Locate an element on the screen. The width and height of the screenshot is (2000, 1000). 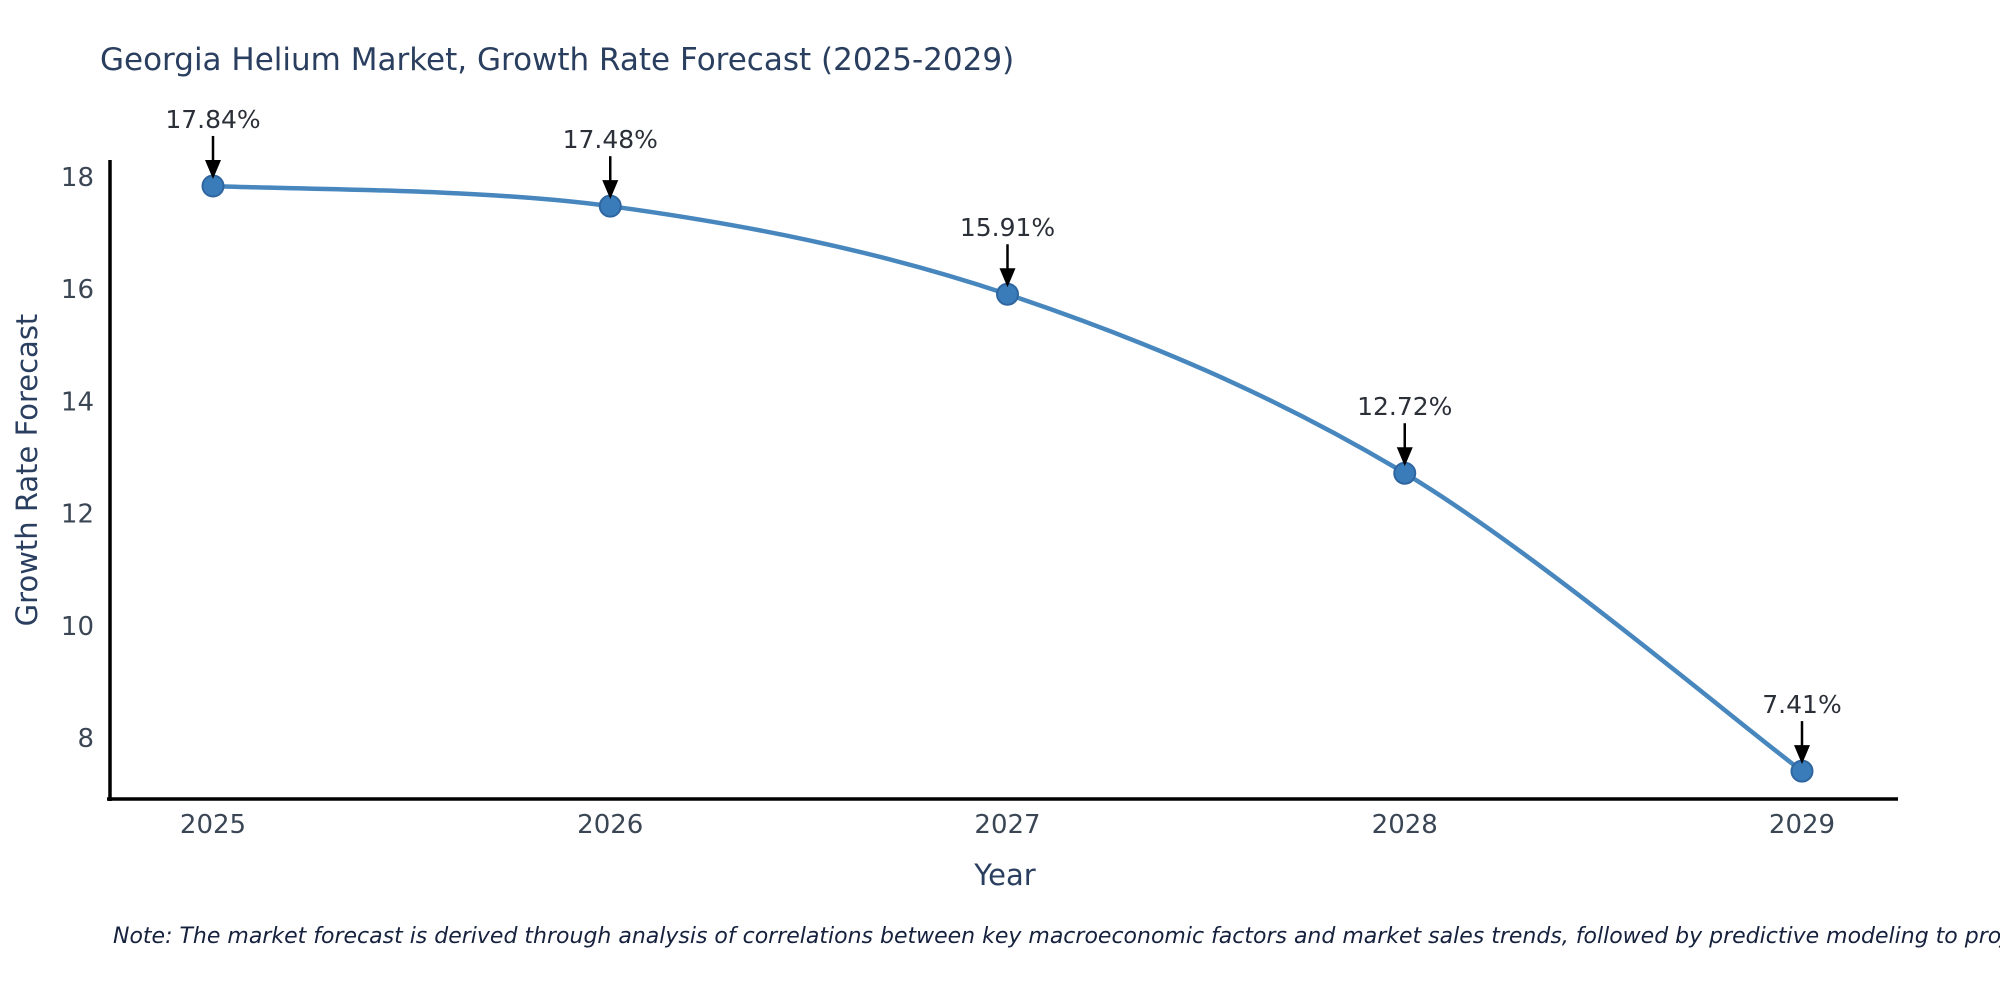
x-tick-label: 2027 is located at coordinates (1007, 825).